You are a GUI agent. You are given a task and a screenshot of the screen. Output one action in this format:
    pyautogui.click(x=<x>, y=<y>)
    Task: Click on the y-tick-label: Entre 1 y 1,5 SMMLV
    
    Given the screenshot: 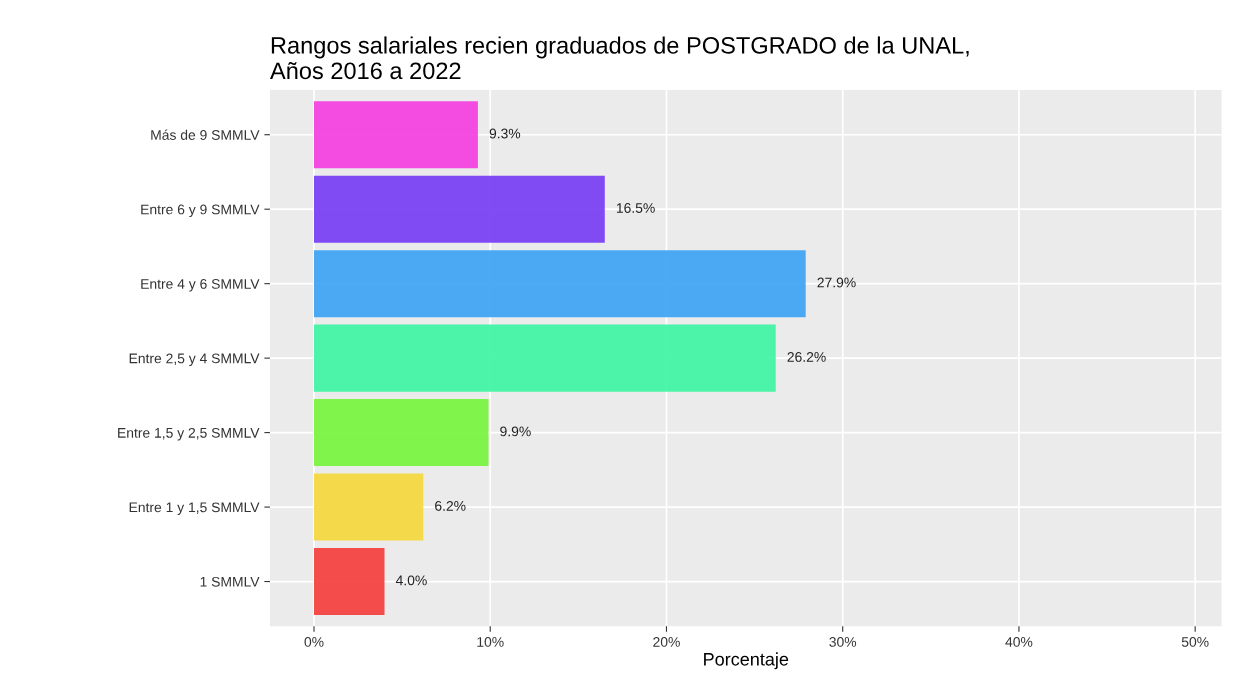 What is the action you would take?
    pyautogui.click(x=194, y=508)
    